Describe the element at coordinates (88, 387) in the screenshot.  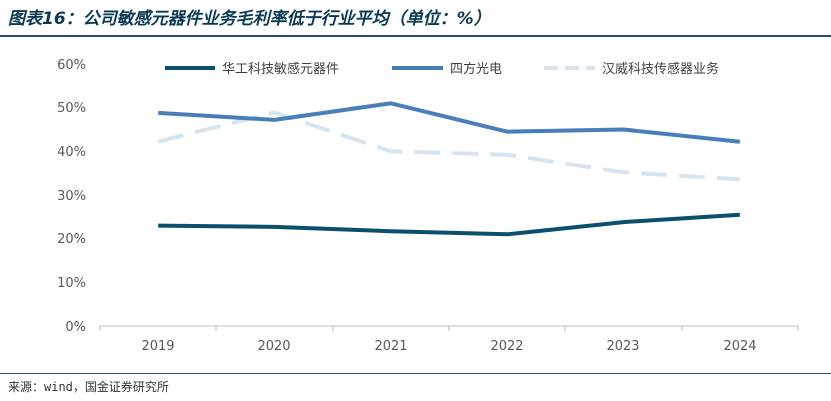
I see `source-note: 来源：wind，国金证券研究所` at that location.